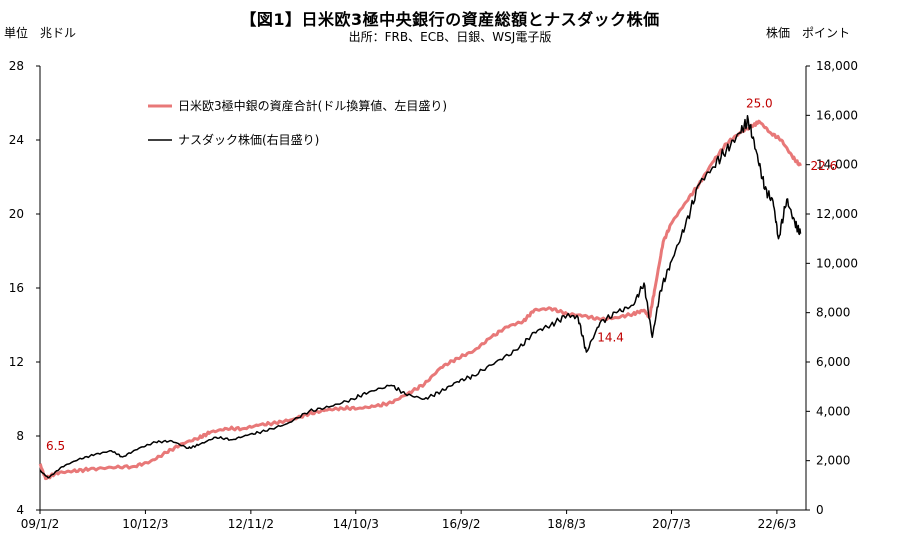 This screenshot has height=548, width=900. What do you see at coordinates (837, 263) in the screenshot?
I see `right-axis-tick-label: 10,000` at bounding box center [837, 263].